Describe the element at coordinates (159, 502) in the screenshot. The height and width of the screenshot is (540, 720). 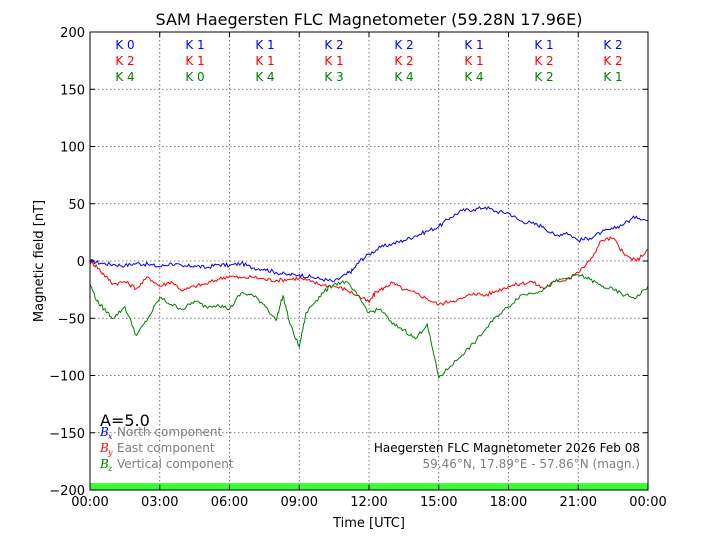
I see `x-tick-label: 03:00` at that location.